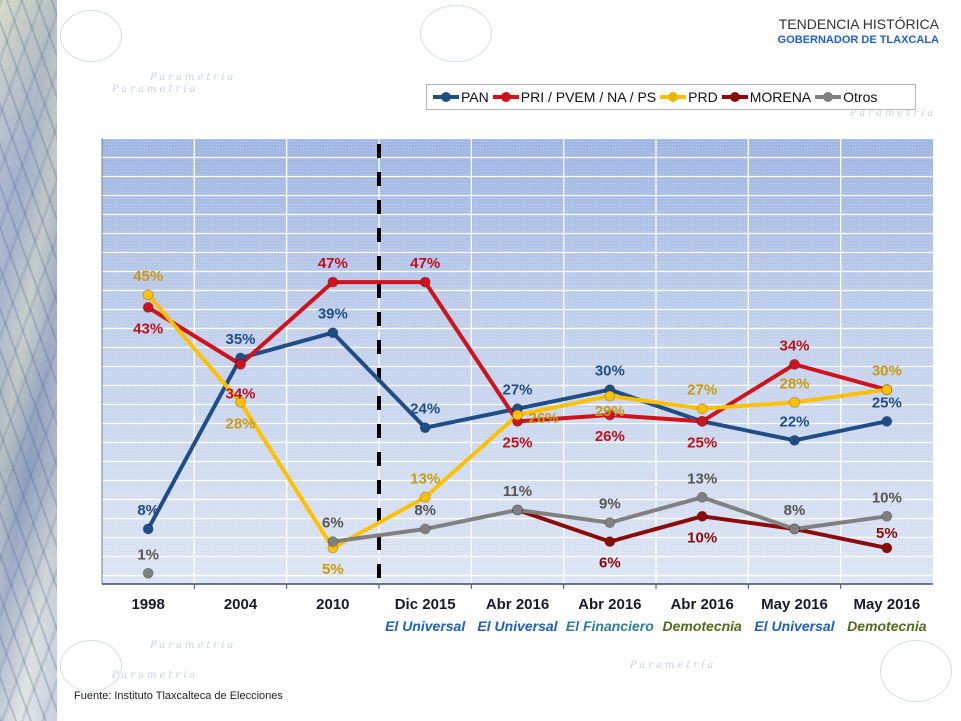 Image resolution: width=961 pixels, height=721 pixels. What do you see at coordinates (148, 510) in the screenshot?
I see `data-label-pan: 8%` at bounding box center [148, 510].